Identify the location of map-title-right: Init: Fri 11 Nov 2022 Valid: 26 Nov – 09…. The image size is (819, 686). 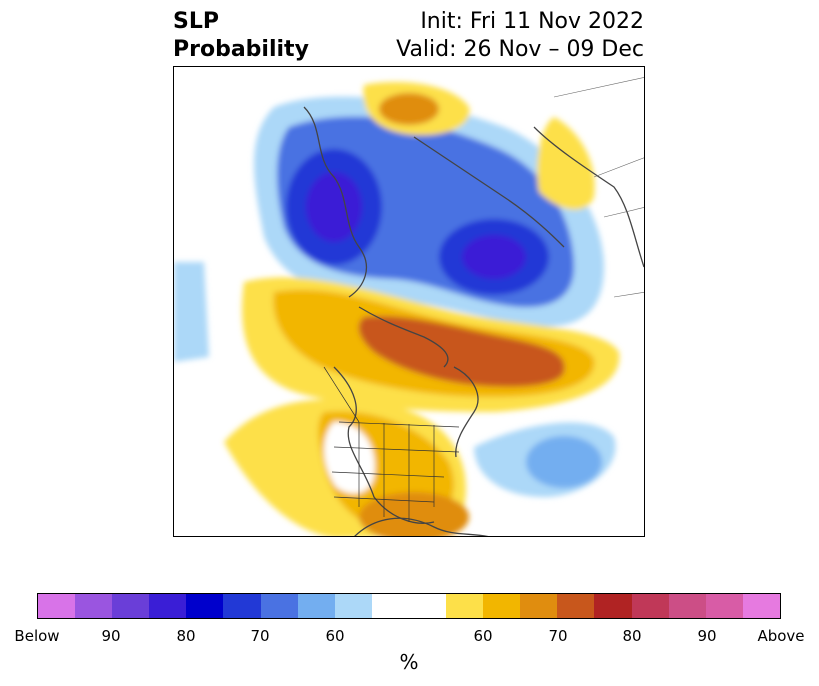
(520, 36).